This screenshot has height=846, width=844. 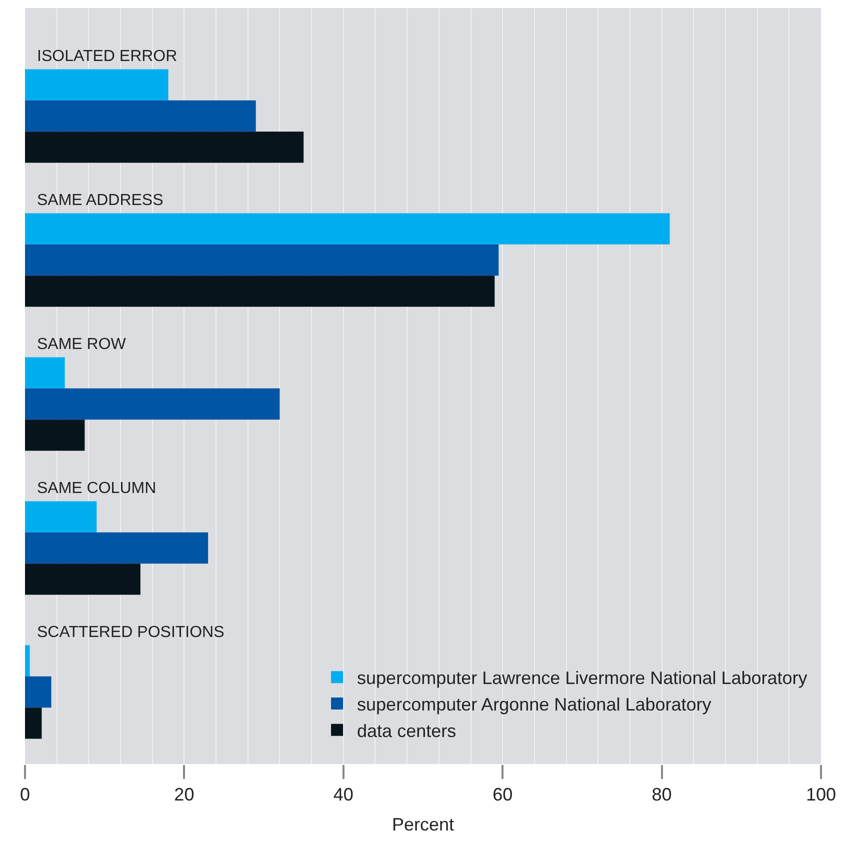 What do you see at coordinates (662, 794) in the screenshot?
I see `x-tick-label: 80` at bounding box center [662, 794].